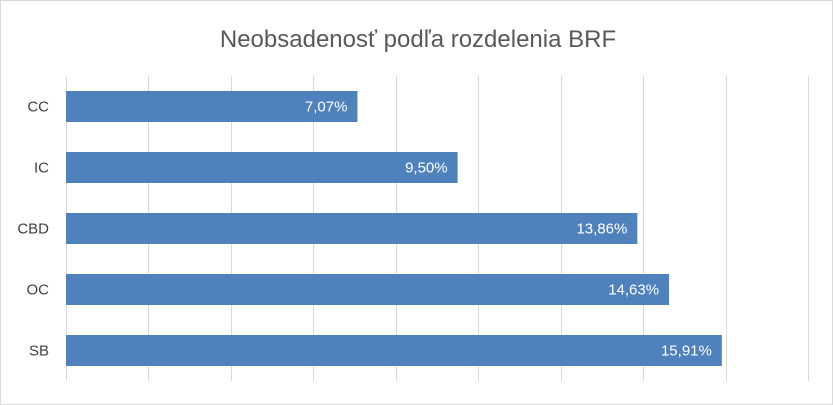  What do you see at coordinates (212, 106) in the screenshot?
I see `bar-cc` at bounding box center [212, 106].